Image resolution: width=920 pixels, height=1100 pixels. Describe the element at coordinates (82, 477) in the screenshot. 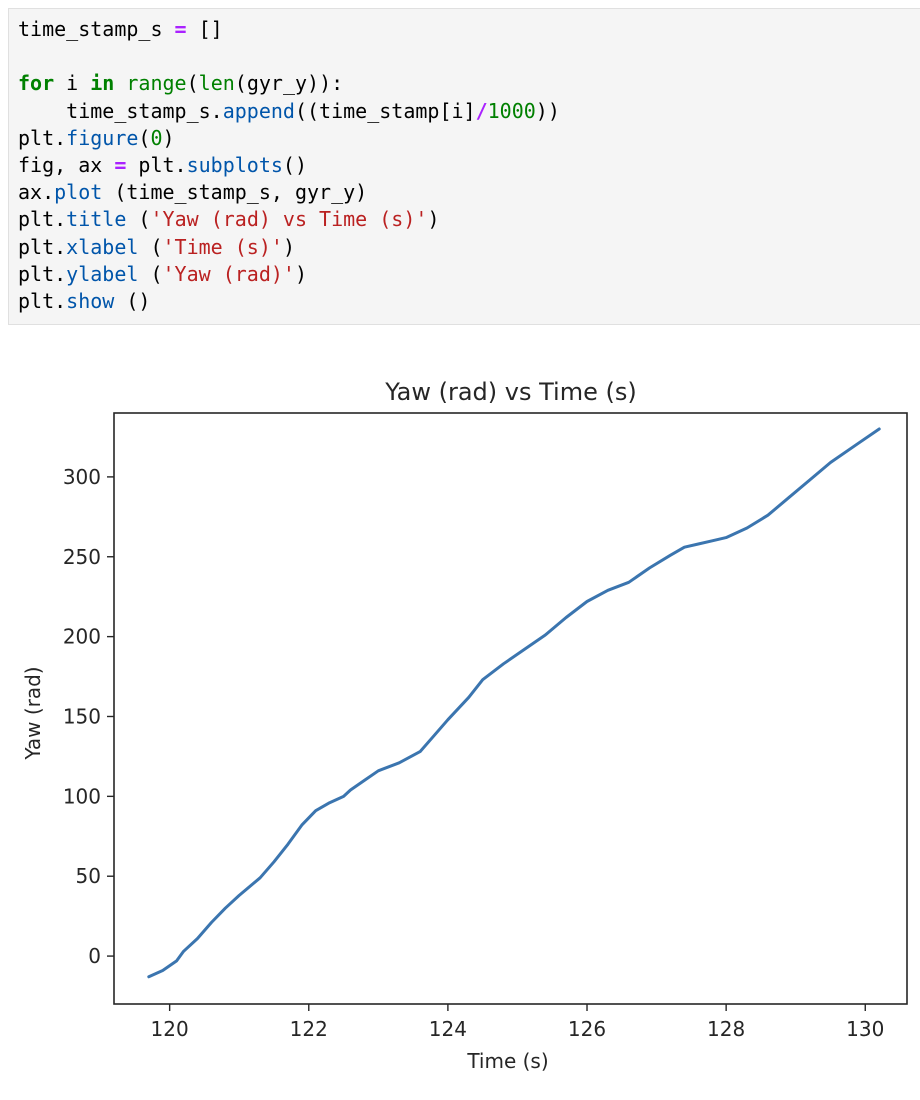

I see `y-tick-label: 300` at that location.